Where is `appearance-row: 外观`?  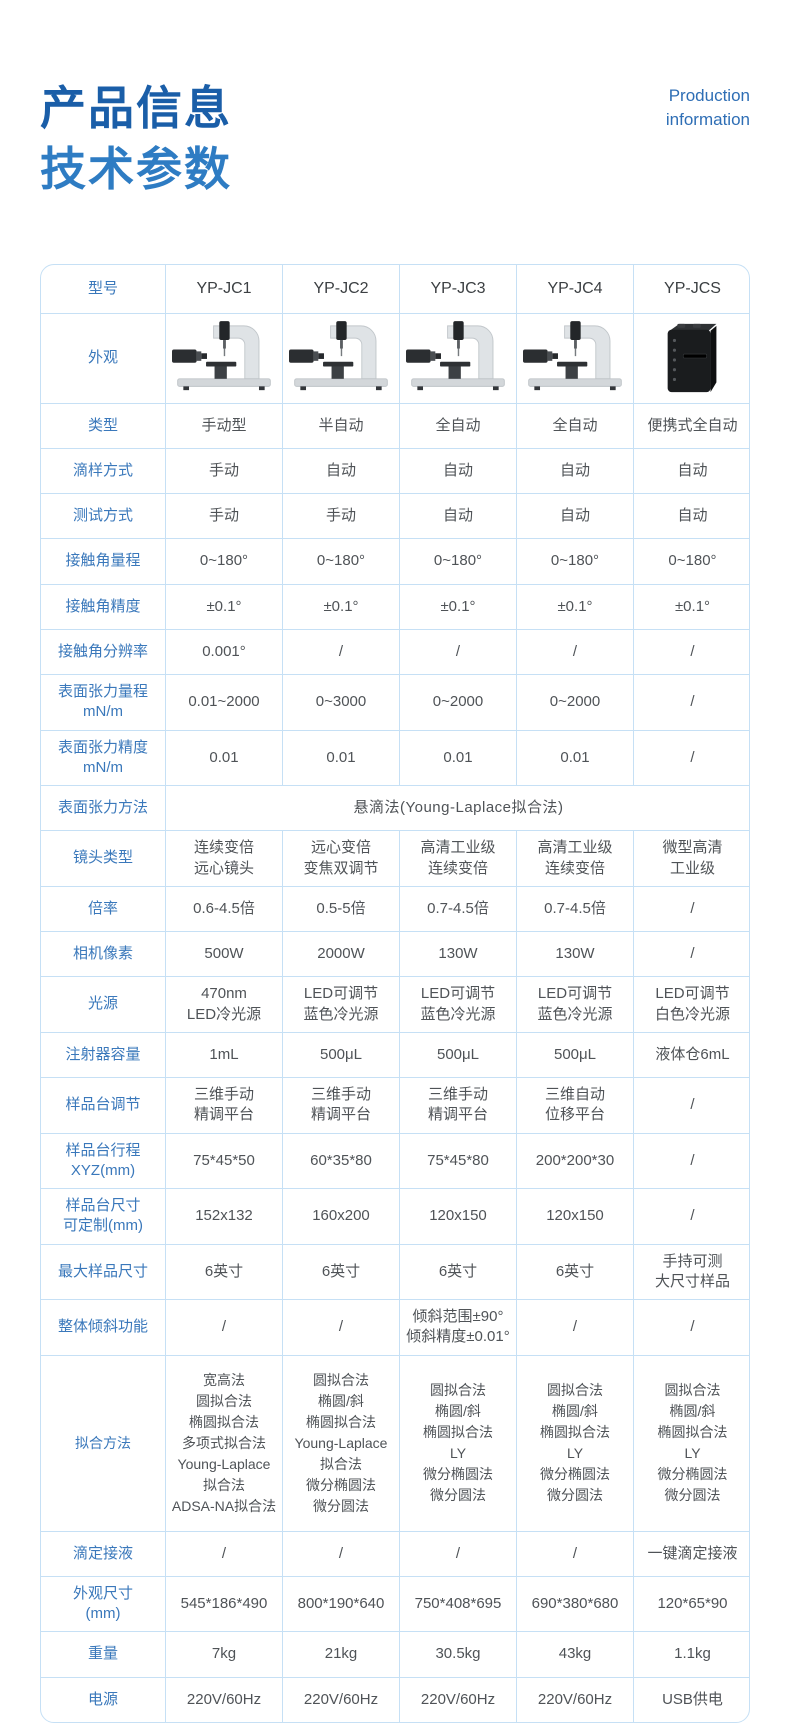 appearance-row: 外观 is located at coordinates (395, 357).